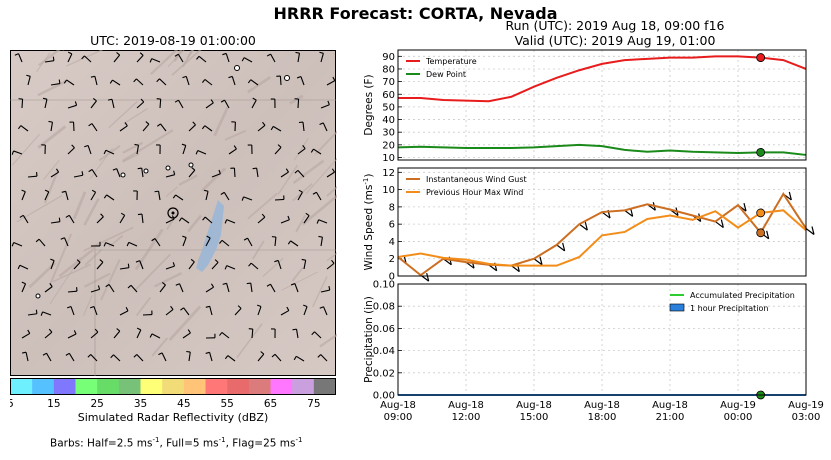  Describe the element at coordinates (313, 404) in the screenshot. I see `colorbar-tick-label: 75` at that location.